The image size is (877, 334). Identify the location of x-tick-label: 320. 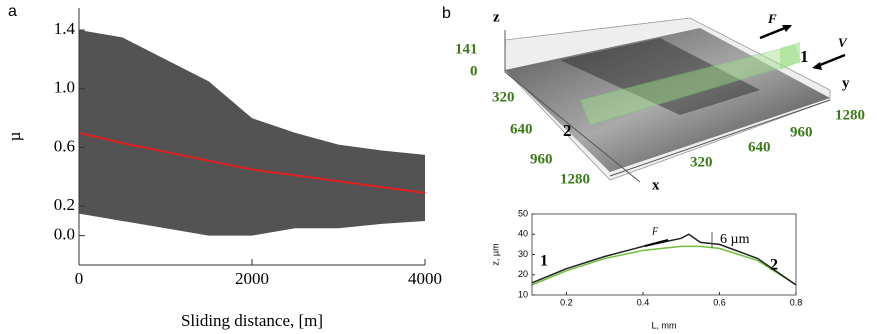
(503, 97).